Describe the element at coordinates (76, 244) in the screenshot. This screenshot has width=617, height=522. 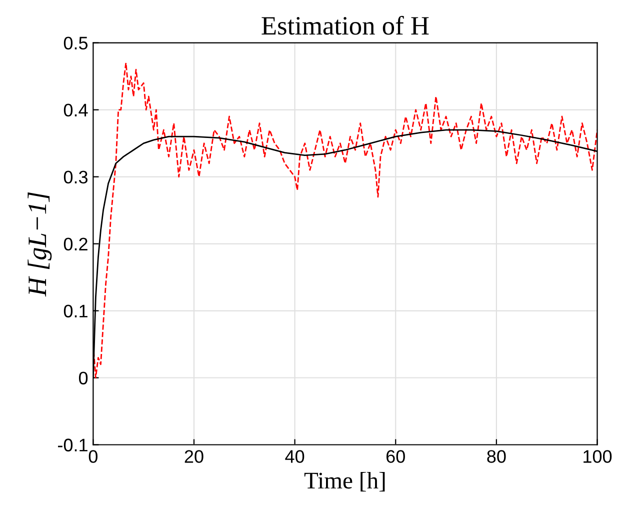
I see `y-tick-label: 0.2` at that location.